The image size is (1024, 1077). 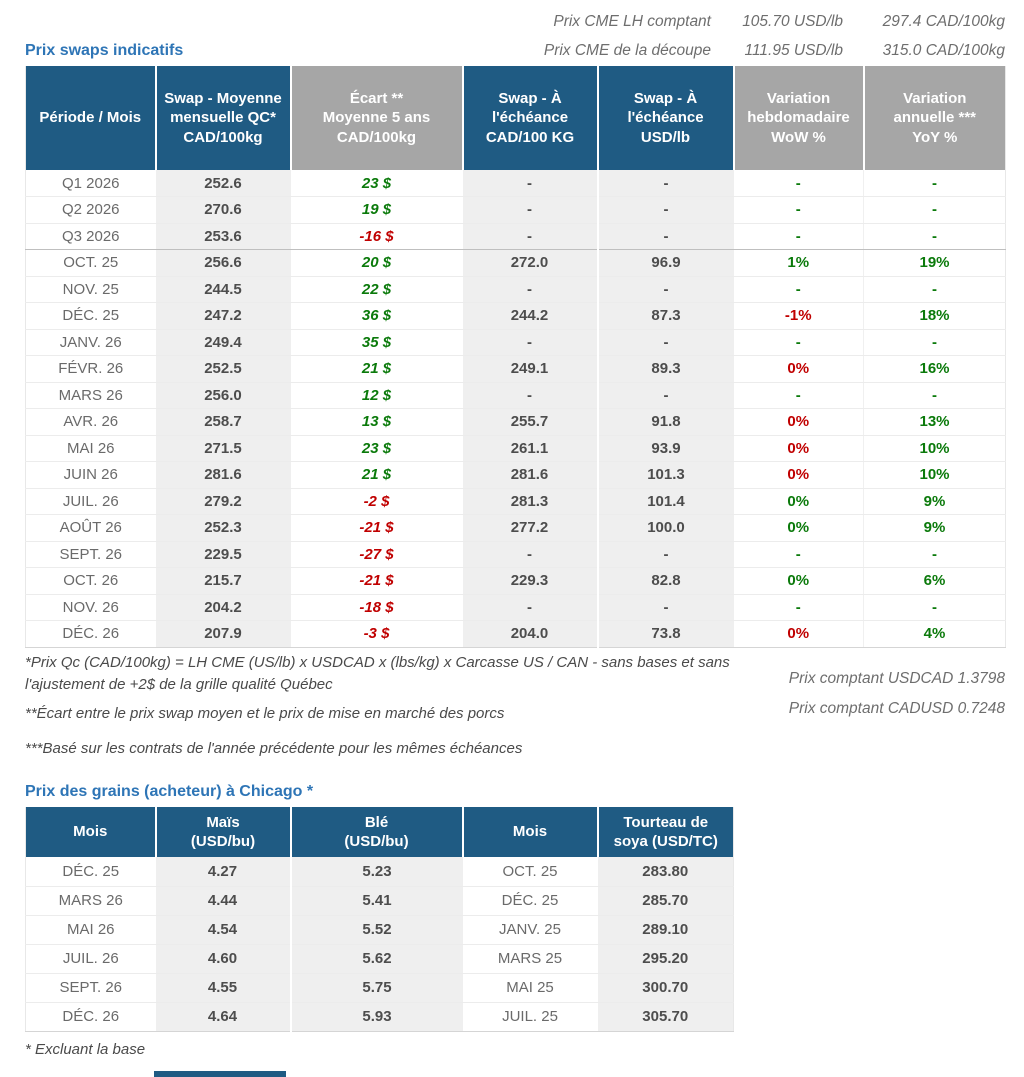 What do you see at coordinates (934, 448) in the screenshot?
I see `cell-yoy: 10%` at bounding box center [934, 448].